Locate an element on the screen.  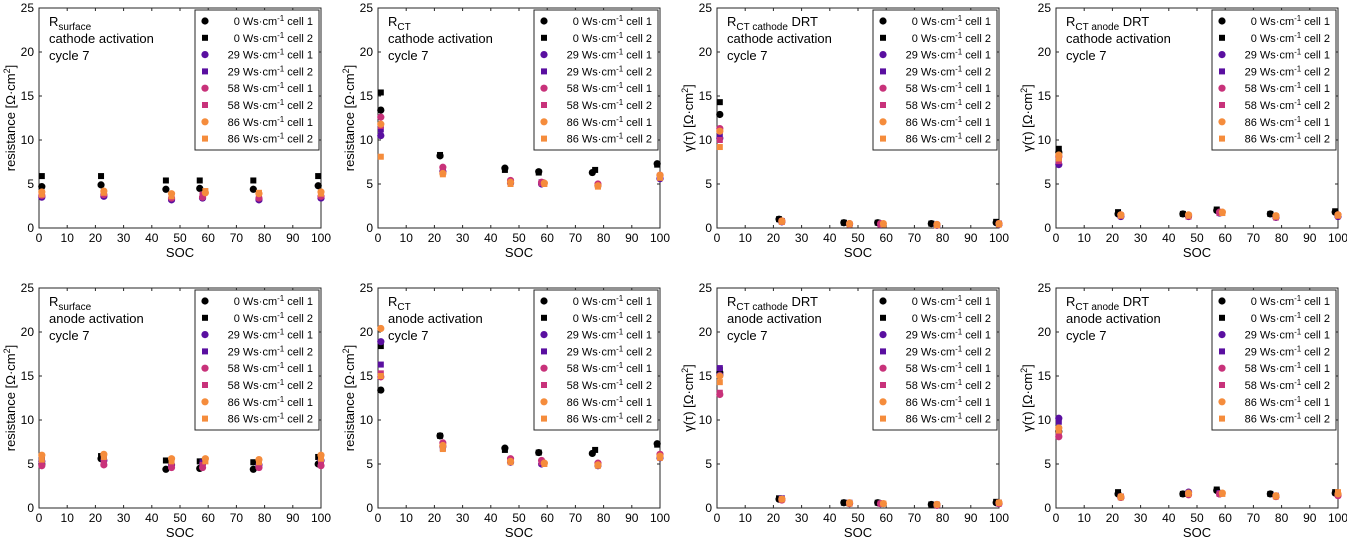
y-tick-label: 5 is located at coordinates (30, 464).